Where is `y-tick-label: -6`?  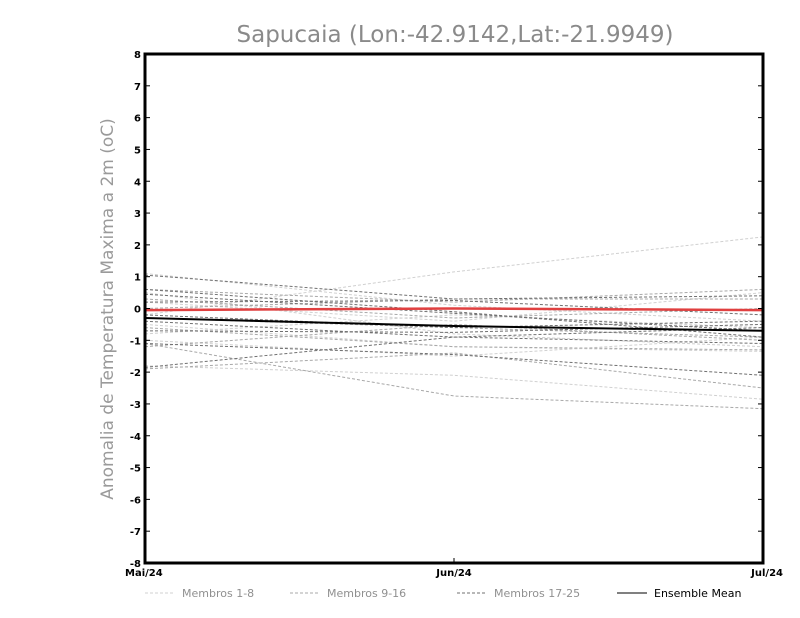 y-tick-label: -6 is located at coordinates (135, 500).